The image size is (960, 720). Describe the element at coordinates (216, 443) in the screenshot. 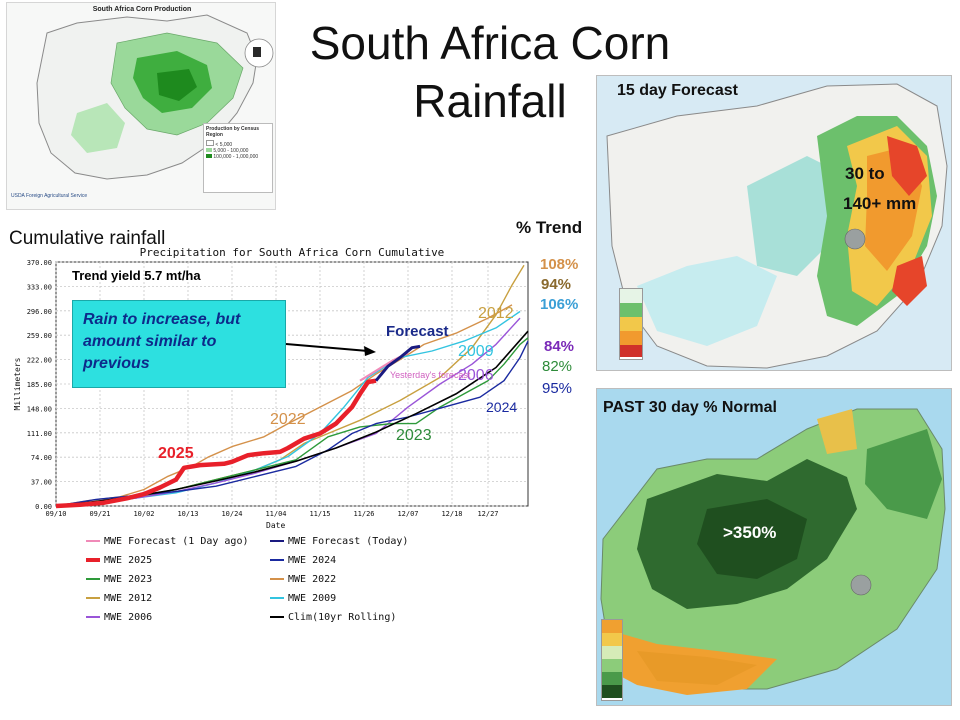

I see `series-line-2025` at that location.